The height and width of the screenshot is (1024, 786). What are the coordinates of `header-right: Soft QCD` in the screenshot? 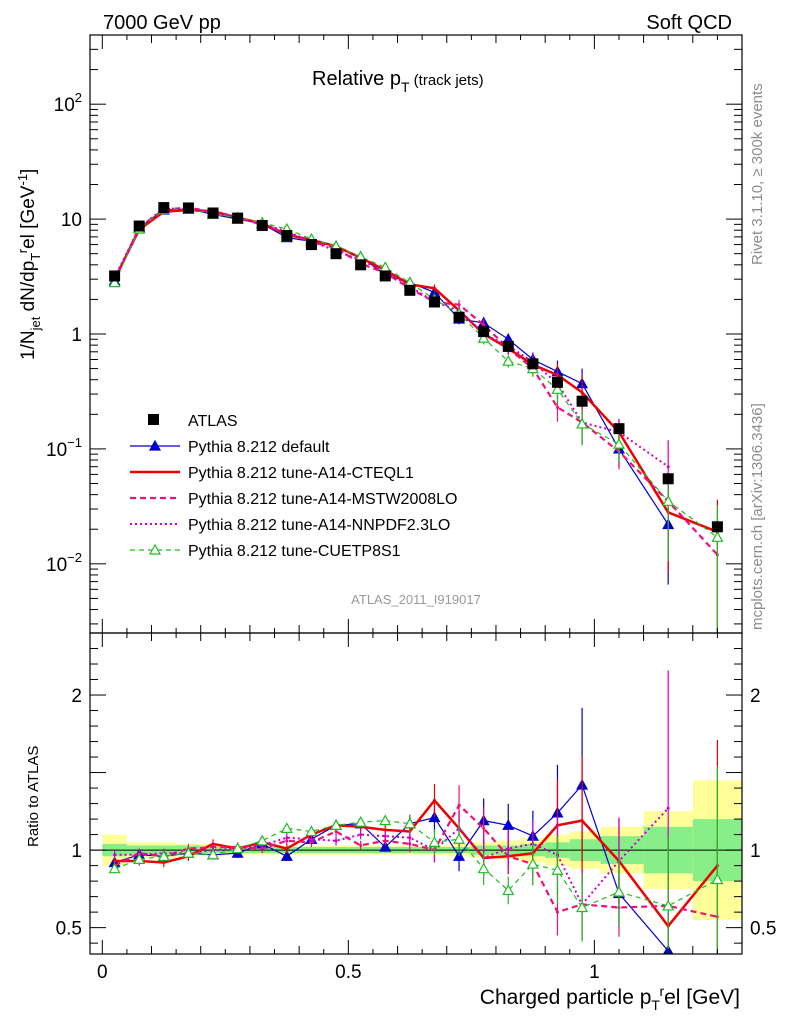 It's located at (689, 23).